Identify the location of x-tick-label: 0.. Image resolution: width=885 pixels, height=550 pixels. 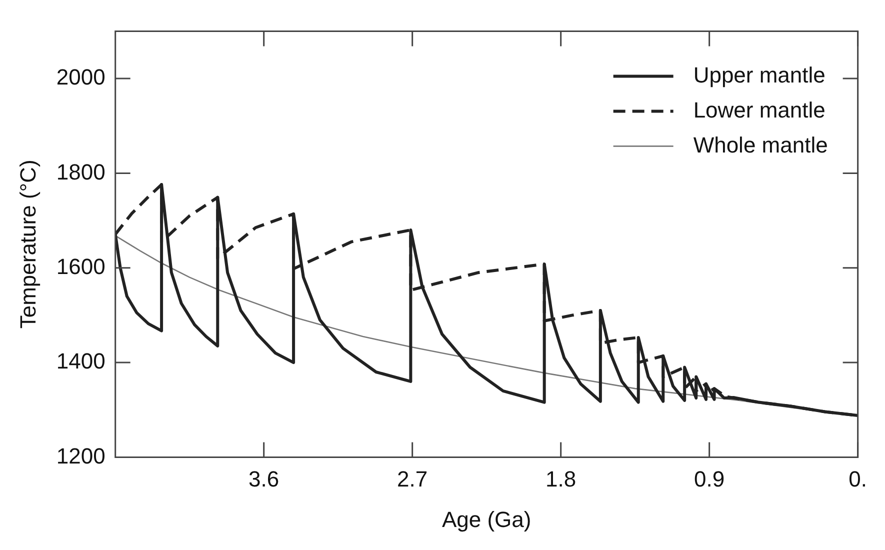
(858, 479).